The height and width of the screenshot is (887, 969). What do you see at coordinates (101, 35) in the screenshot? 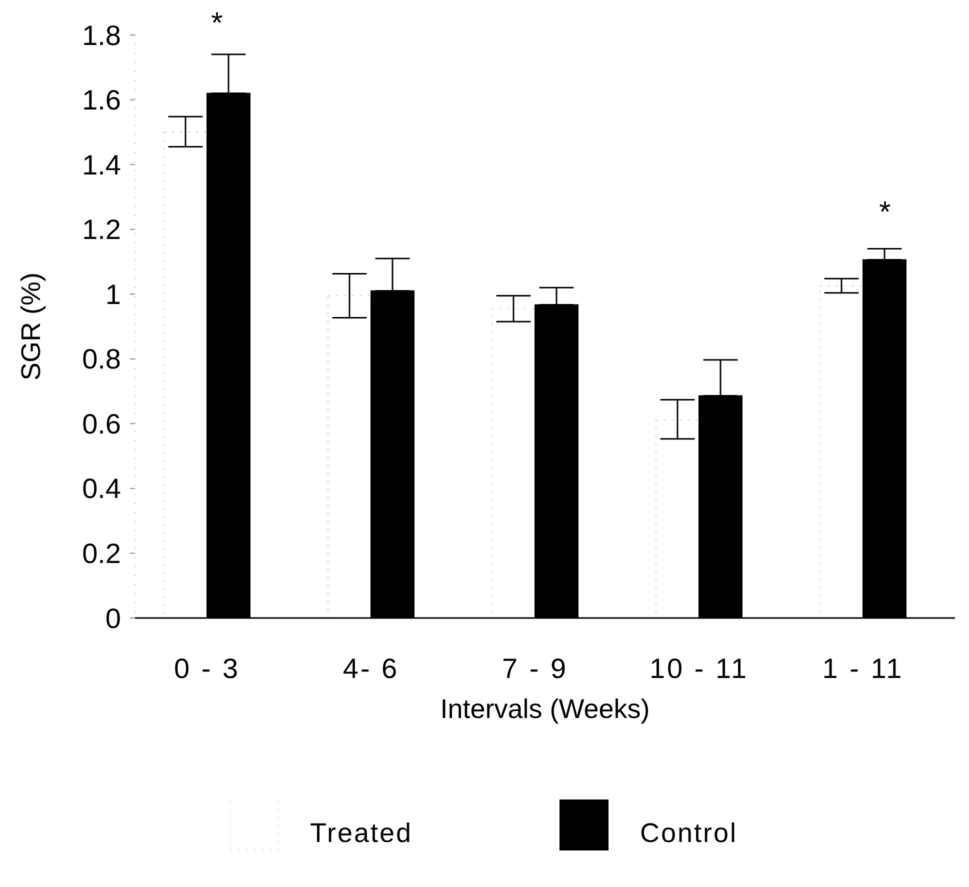
I see `y-tick-label: 1.8` at bounding box center [101, 35].